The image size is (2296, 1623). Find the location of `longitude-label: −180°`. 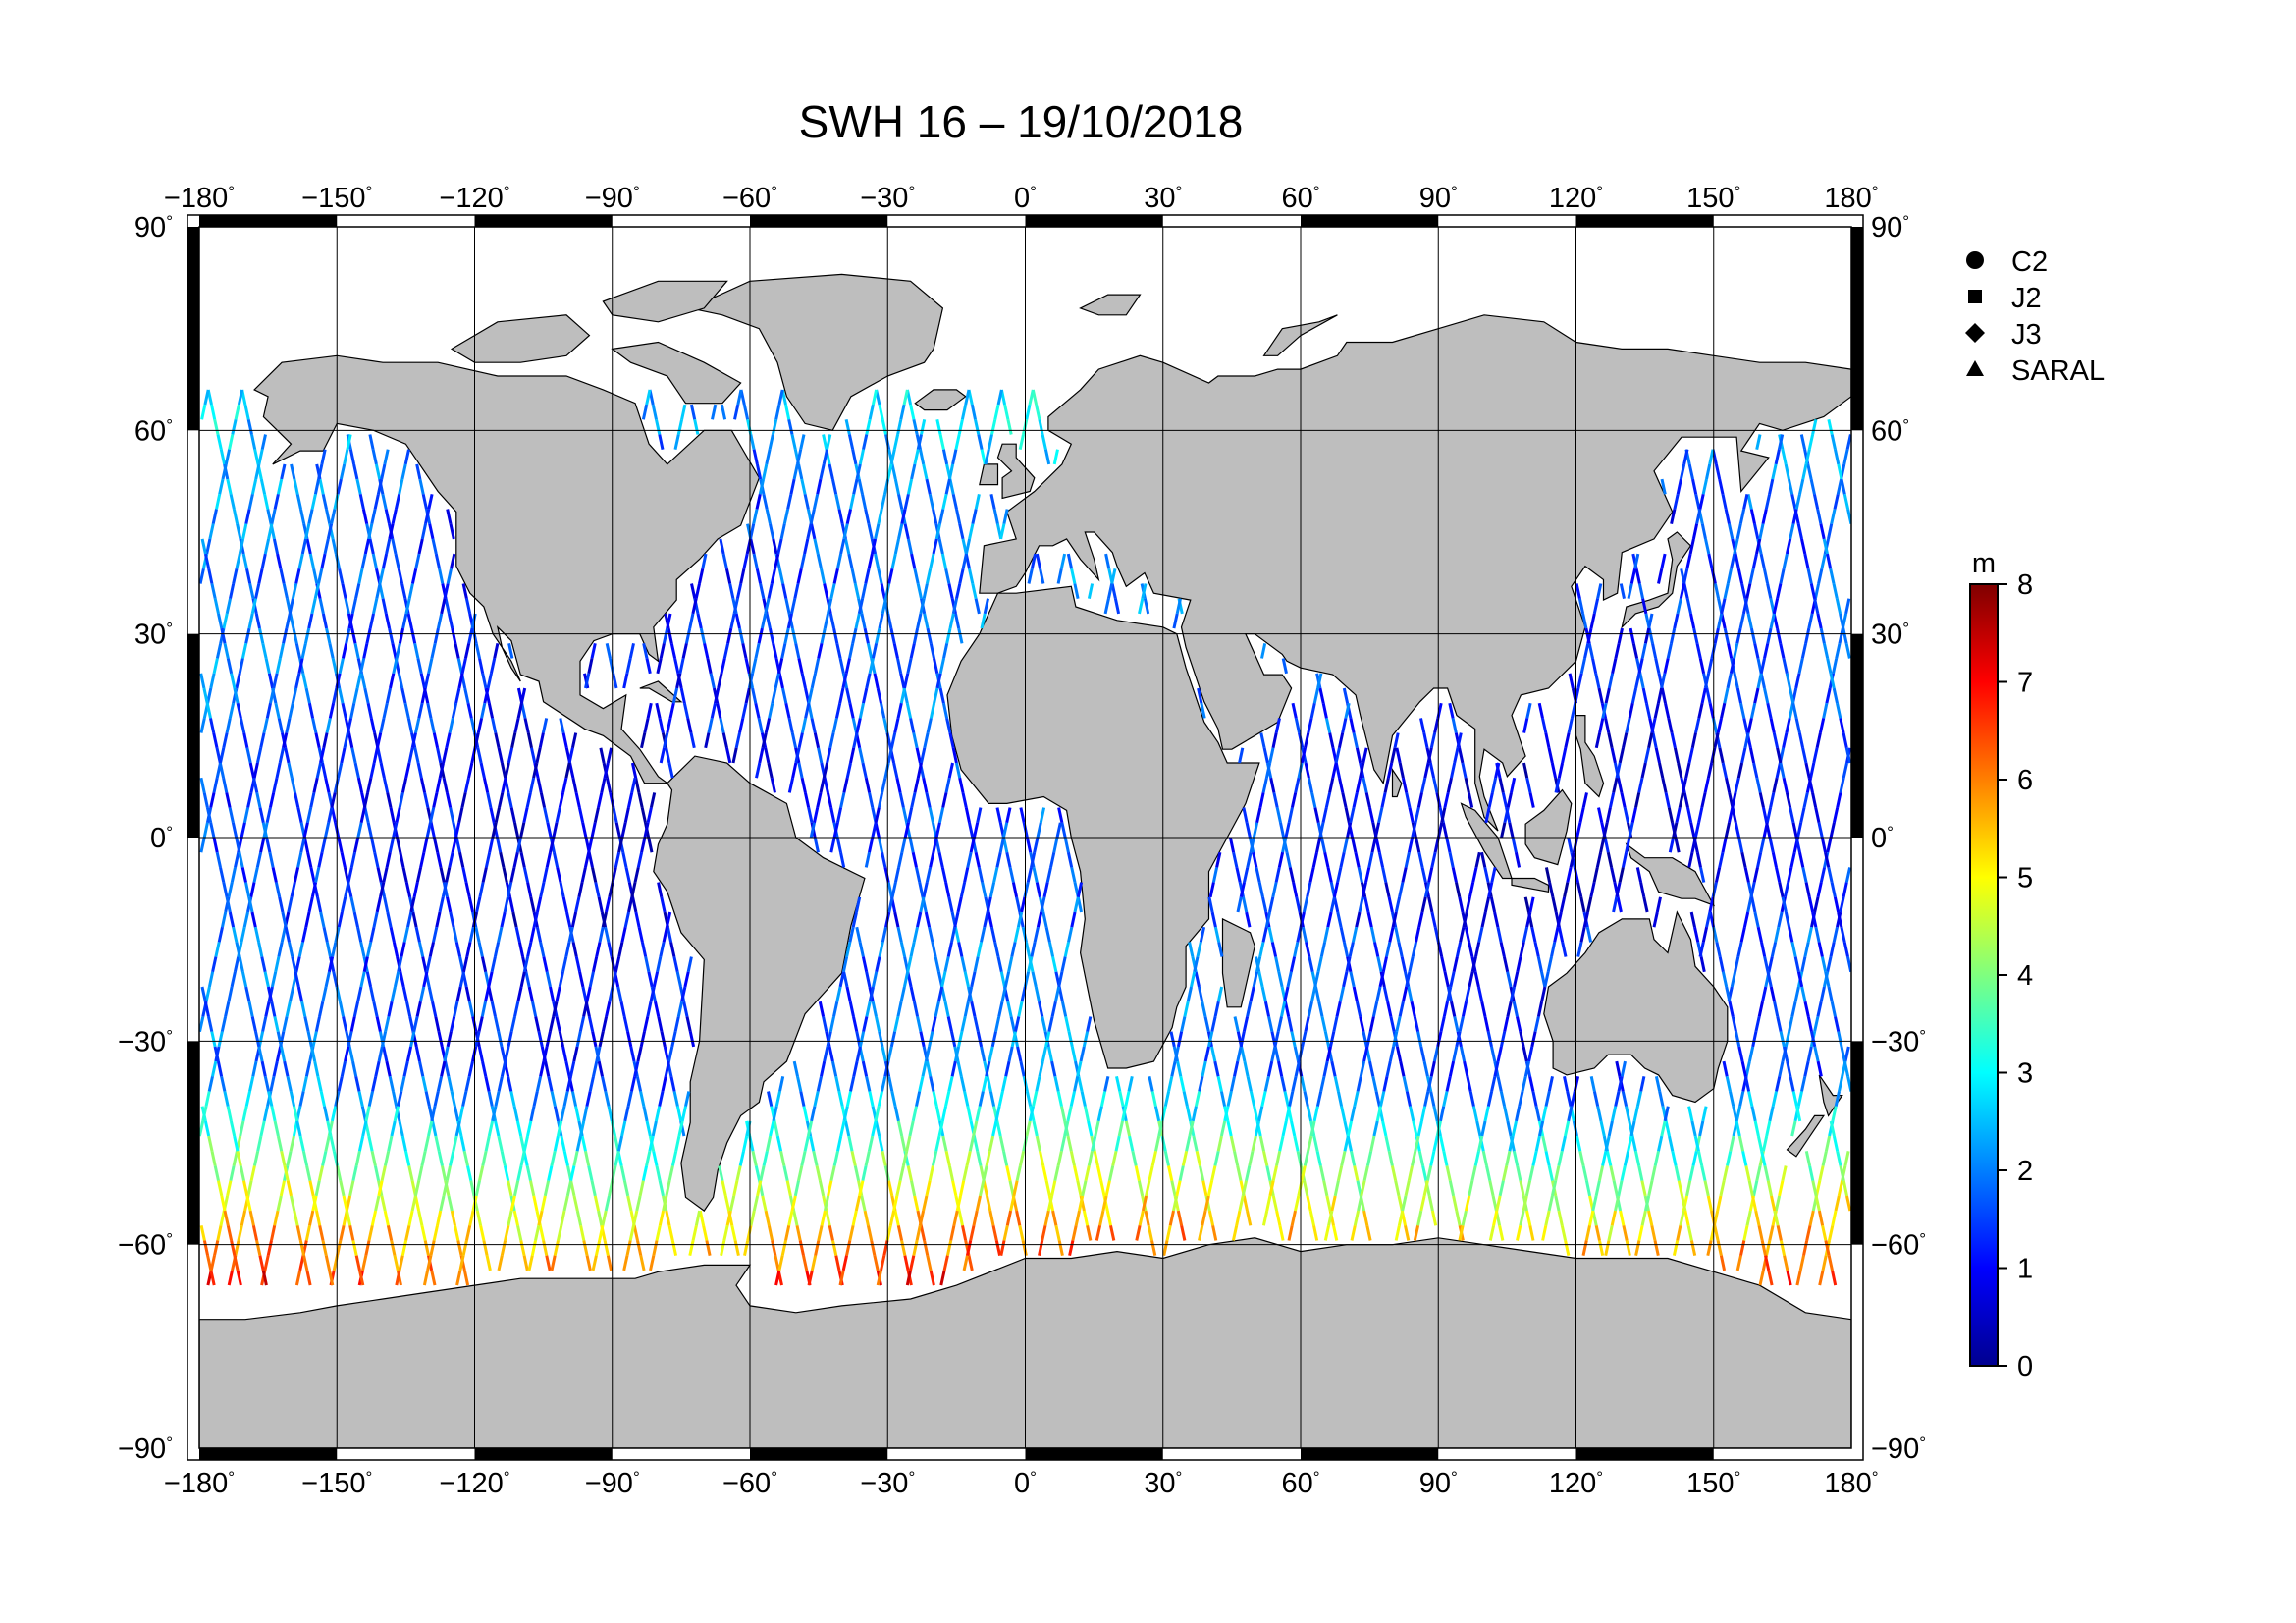

longitude-label: −180° is located at coordinates (199, 199).